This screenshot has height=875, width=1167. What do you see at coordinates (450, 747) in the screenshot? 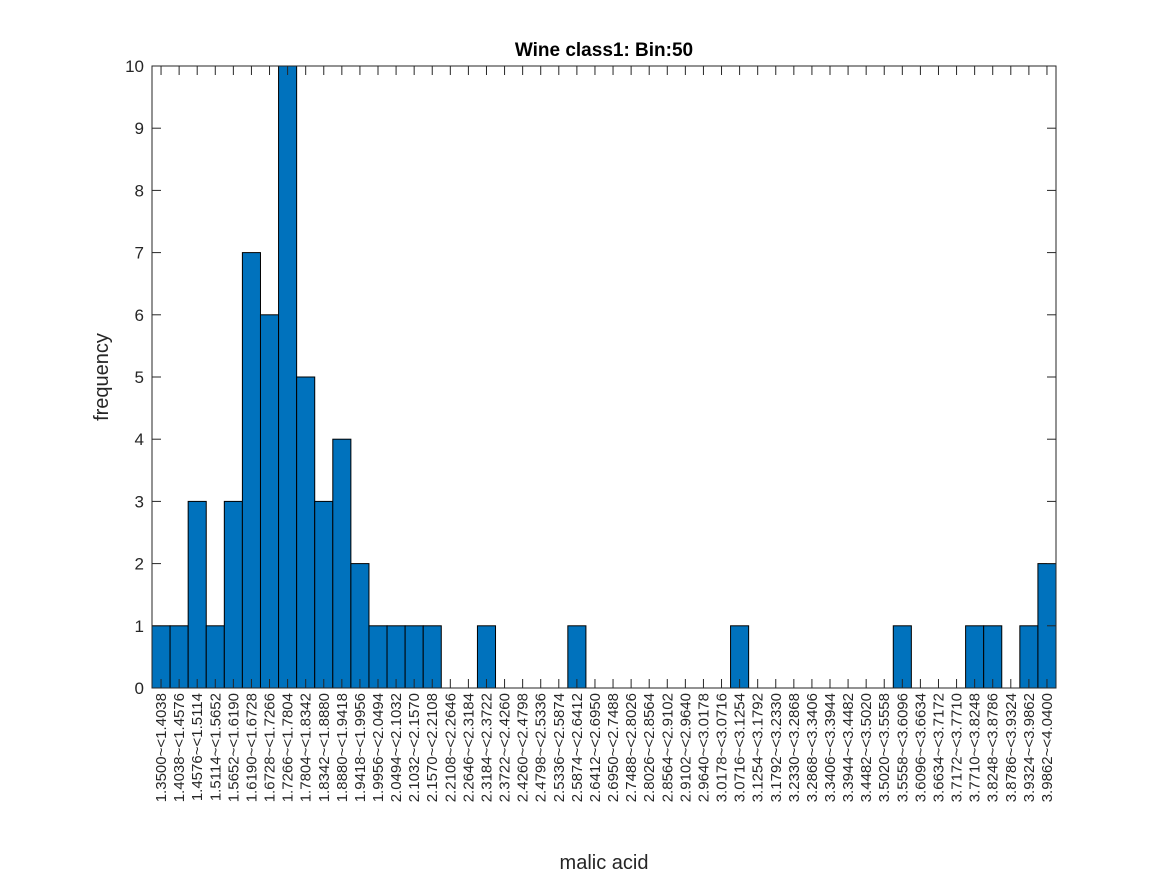
I see `x-tick-label: 2.2108~<2.2646` at bounding box center [450, 747].